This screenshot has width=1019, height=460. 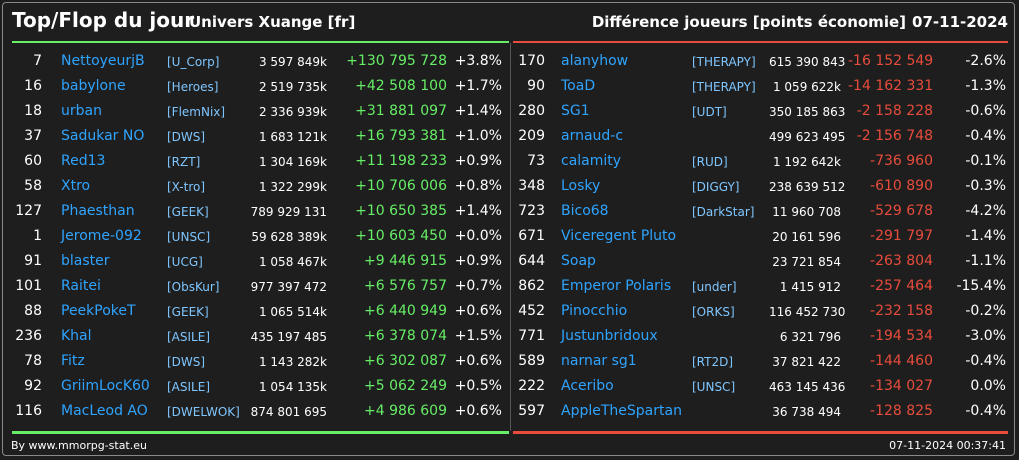 What do you see at coordinates (585, 211) in the screenshot?
I see `player-name: Bico68` at bounding box center [585, 211].